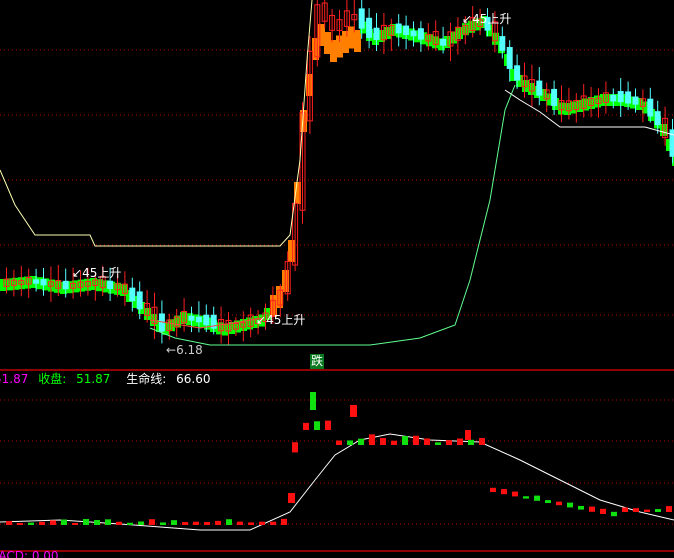 This screenshot has height=558, width=674. What do you see at coordinates (589, 112) in the screenshot?
I see `life-line-right` at bounding box center [589, 112].